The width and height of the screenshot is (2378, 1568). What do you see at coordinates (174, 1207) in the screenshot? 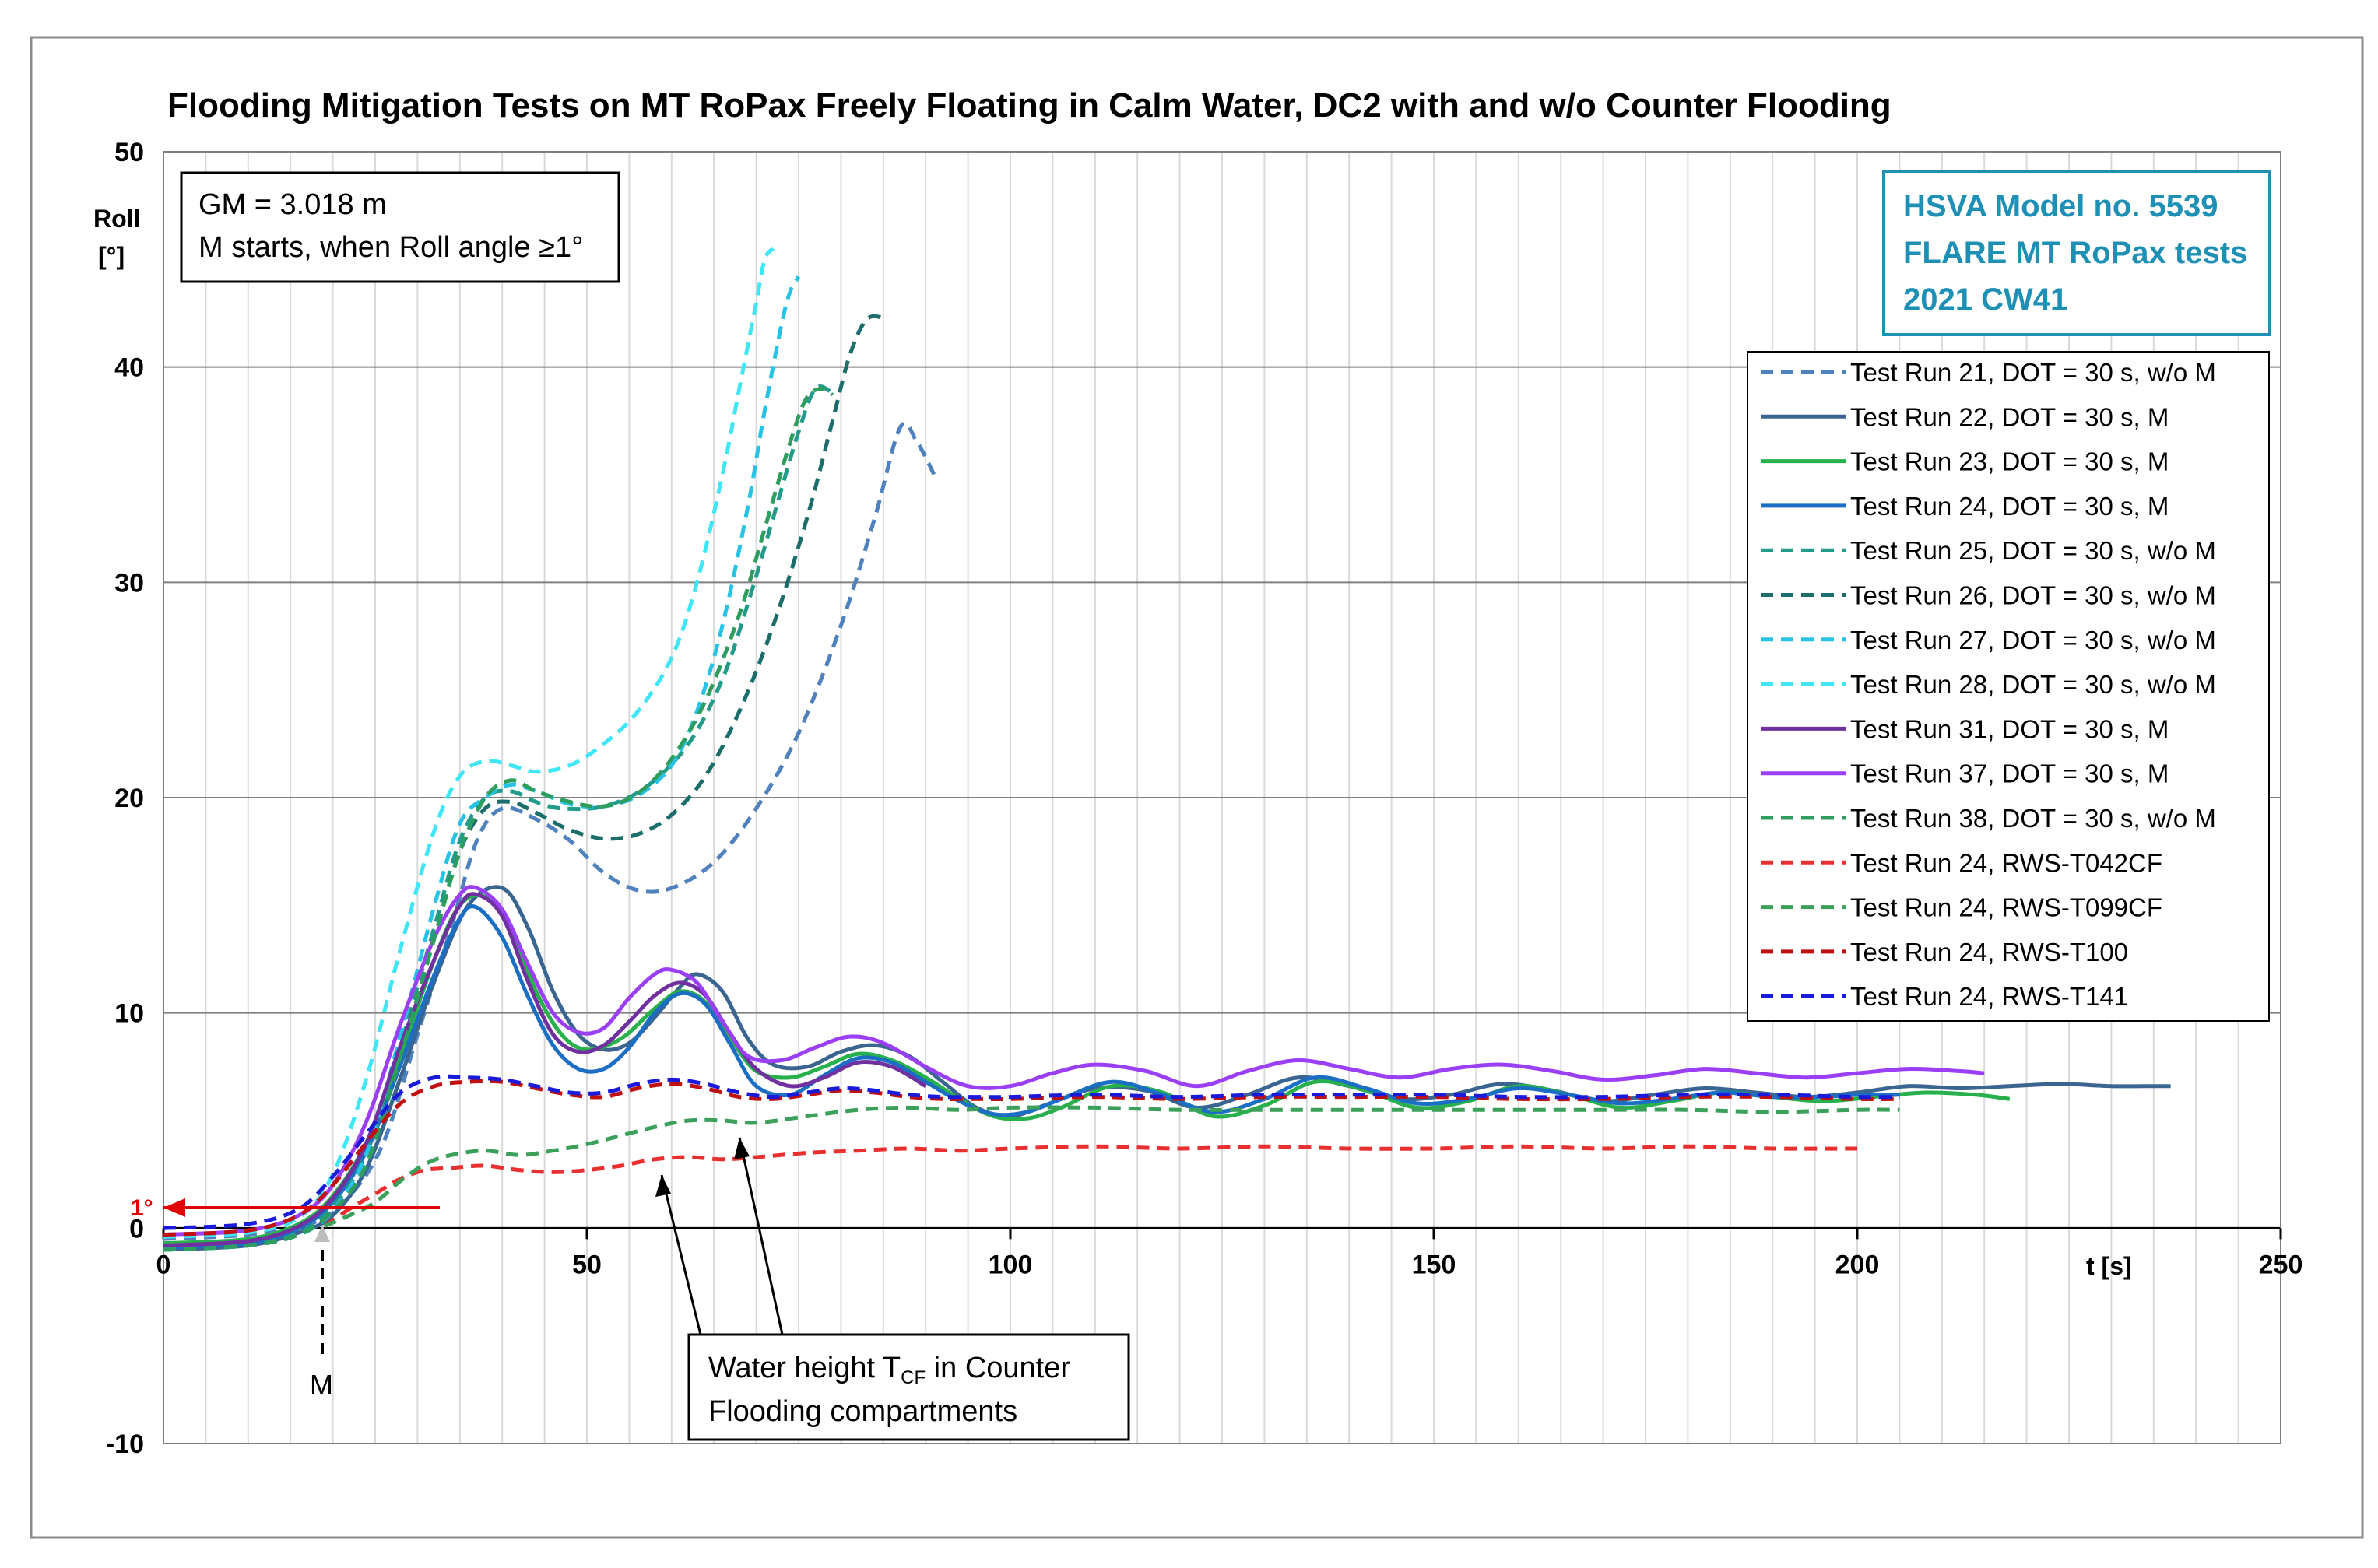
I see `one-degree-arrowhead` at bounding box center [174, 1207].